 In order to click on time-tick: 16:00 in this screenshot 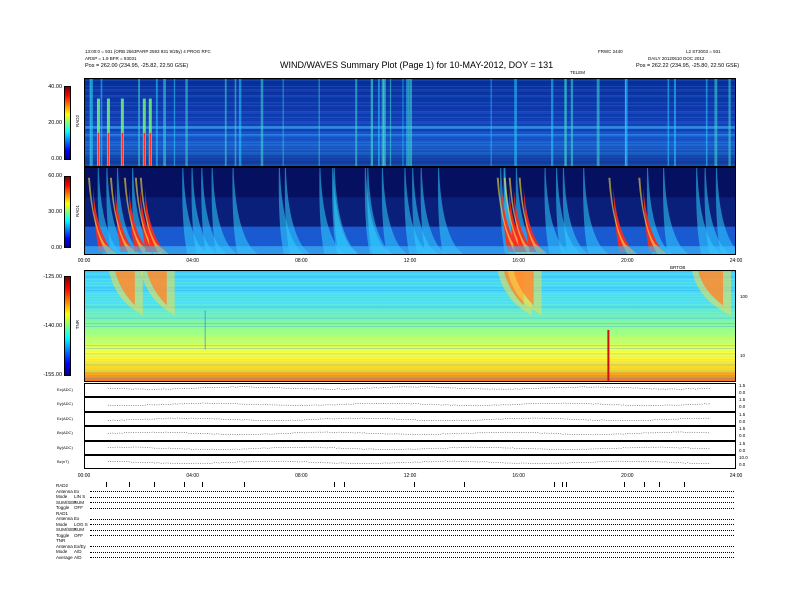, I will do `click(518, 261)`.